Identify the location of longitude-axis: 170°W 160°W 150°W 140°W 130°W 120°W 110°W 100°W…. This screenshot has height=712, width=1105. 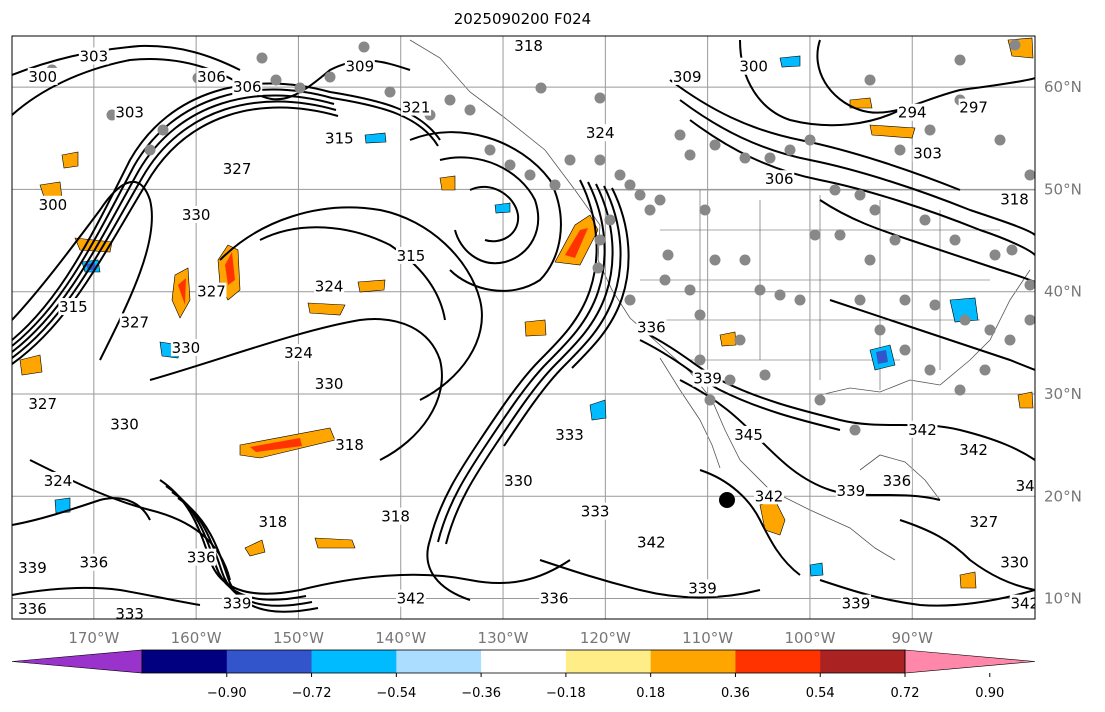
(500, 638).